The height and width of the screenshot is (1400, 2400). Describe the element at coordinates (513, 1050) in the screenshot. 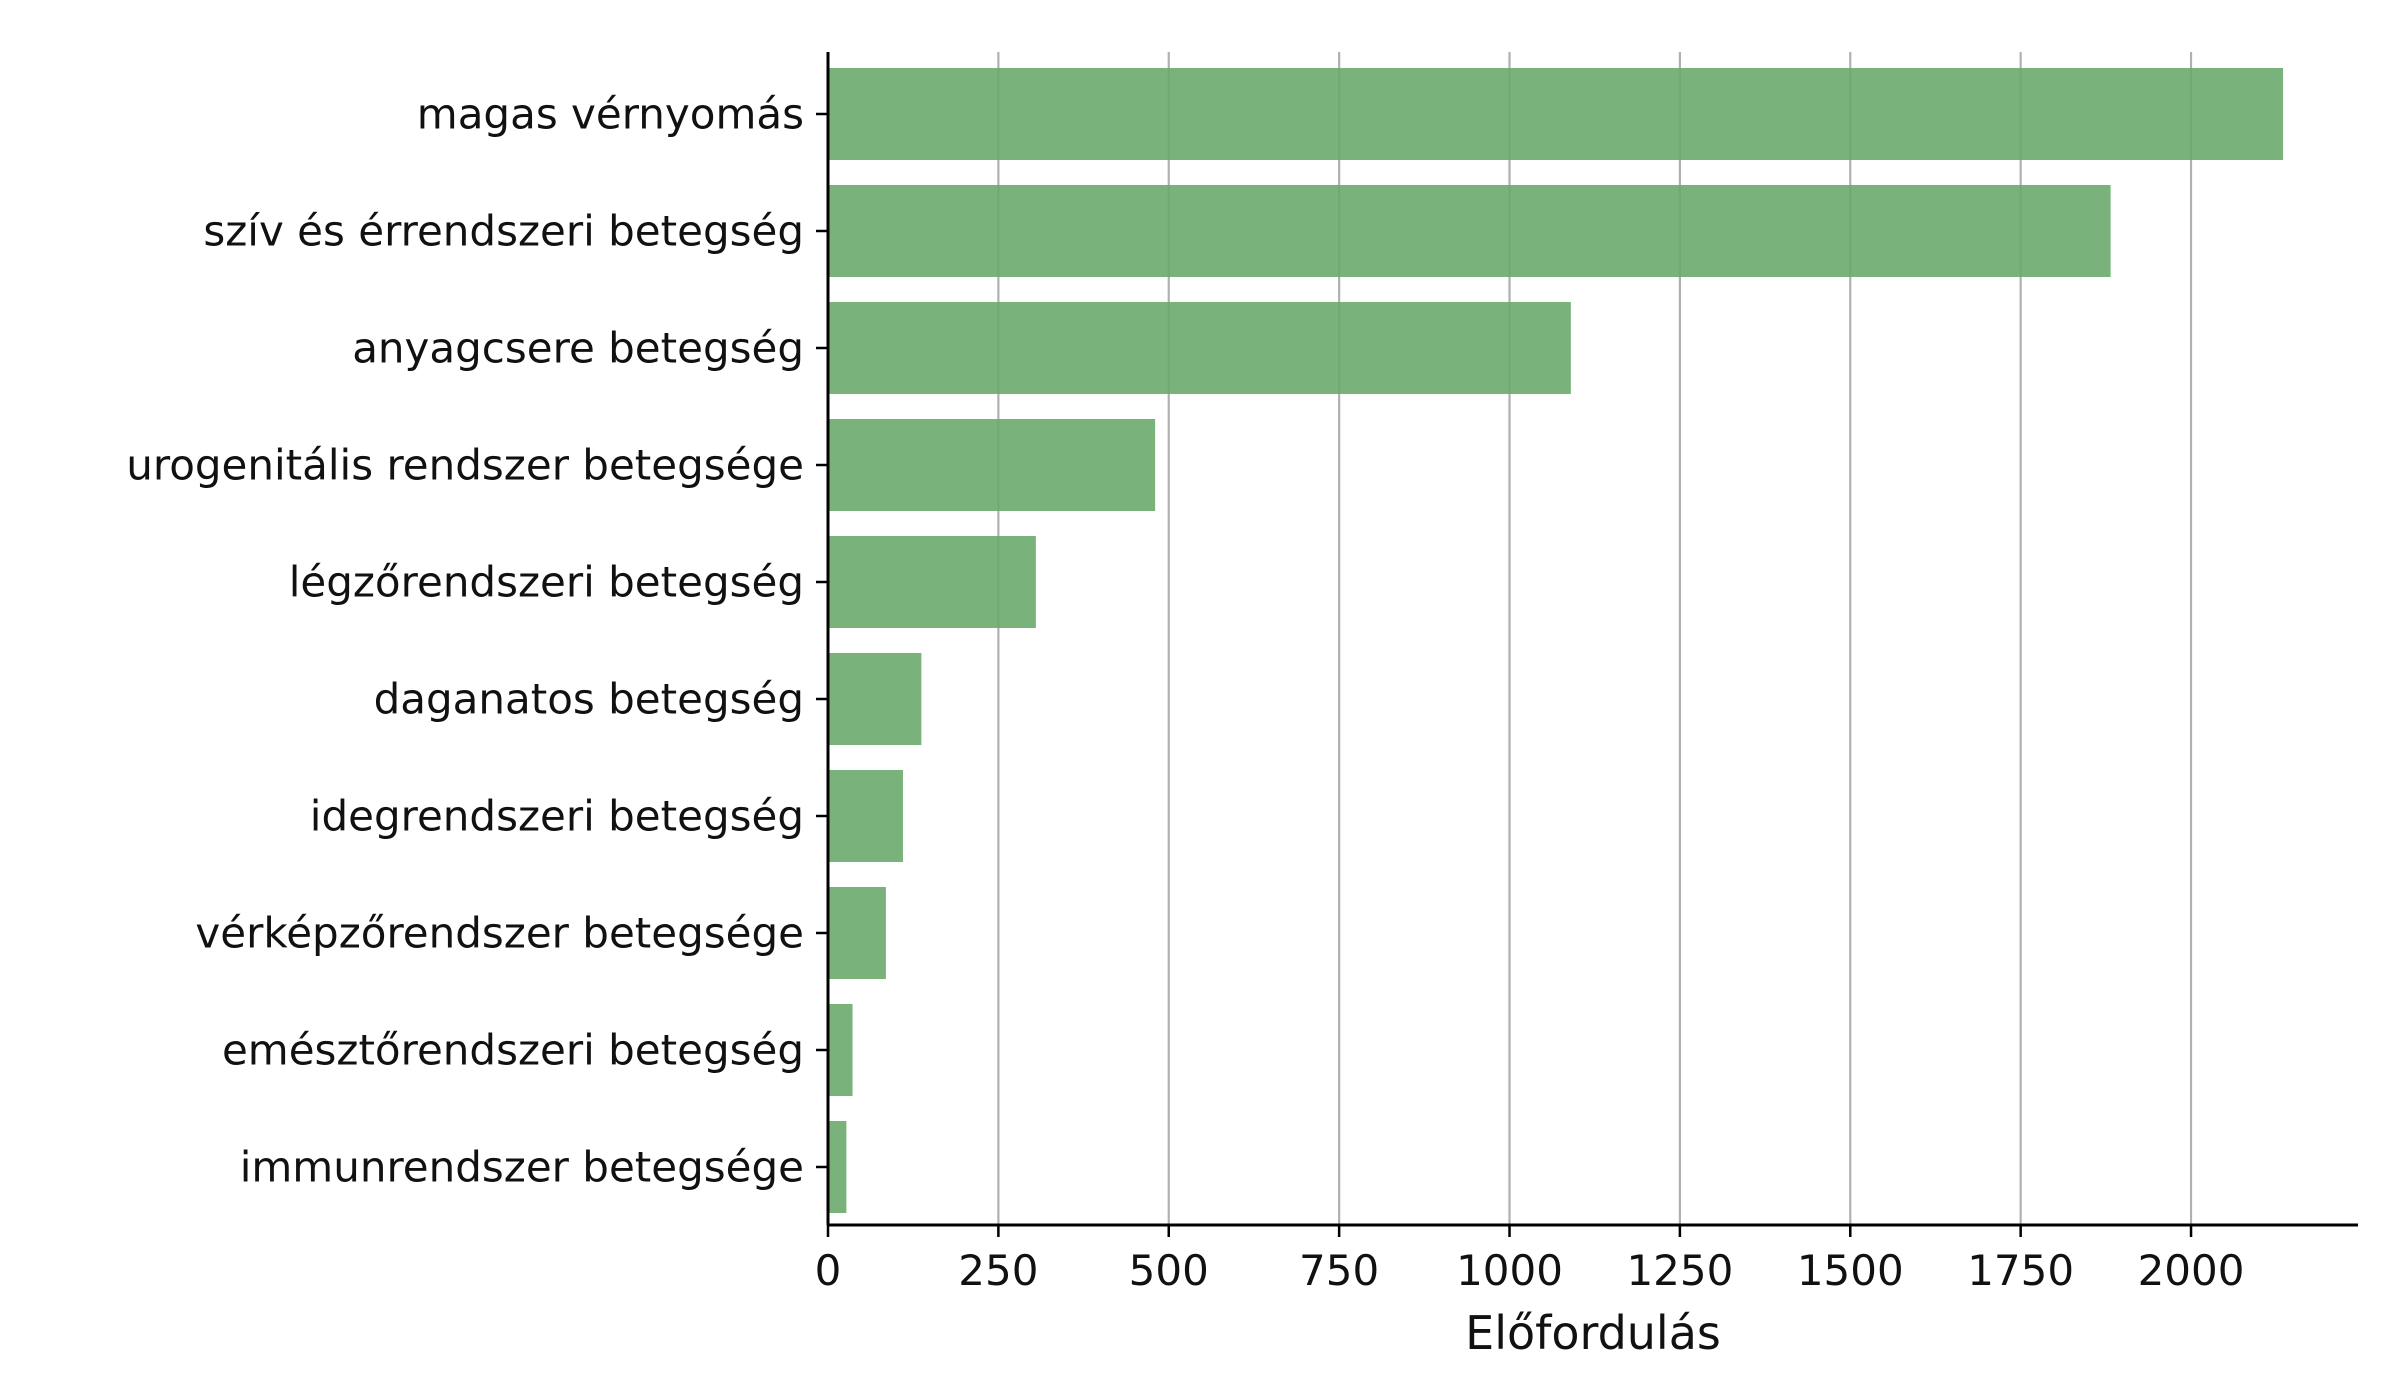

I see `y-tick-label-8: emésztőrendszeri betegség` at that location.